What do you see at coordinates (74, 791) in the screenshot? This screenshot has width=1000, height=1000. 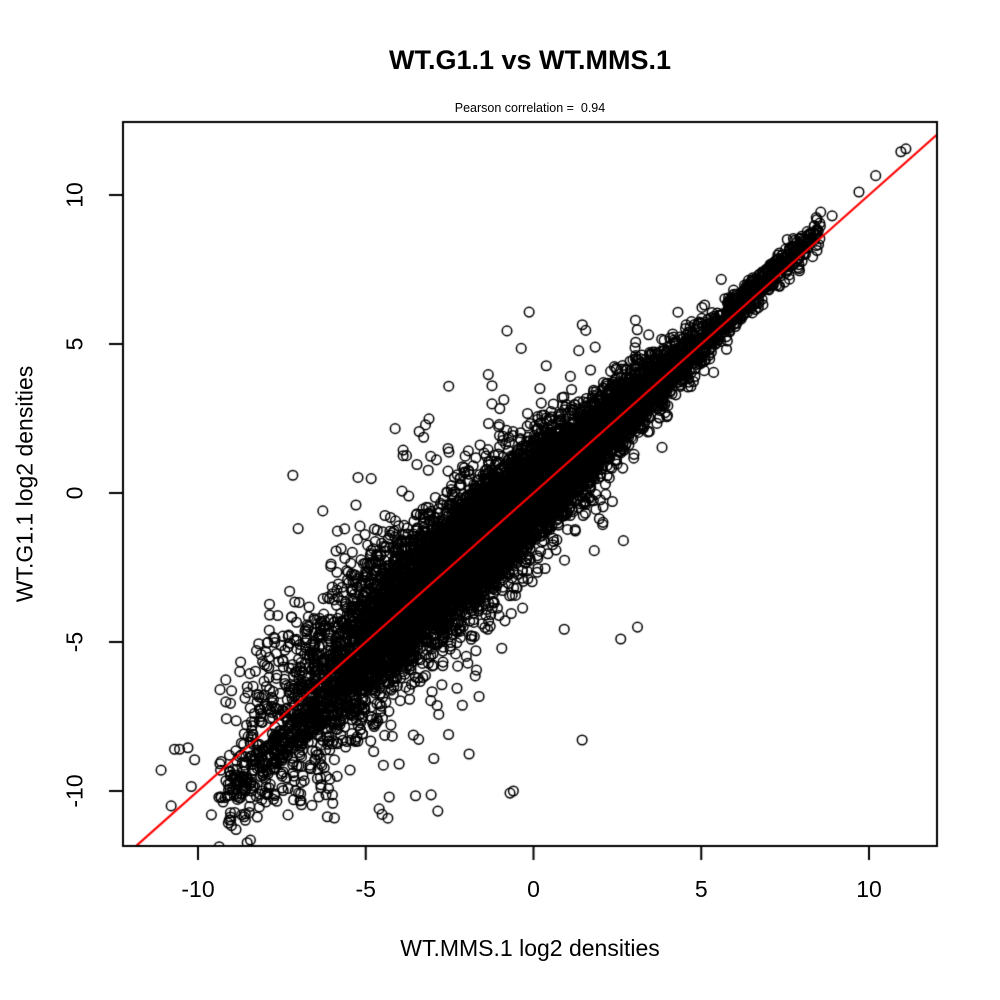 I see `y-tick-label: -10` at bounding box center [74, 791].